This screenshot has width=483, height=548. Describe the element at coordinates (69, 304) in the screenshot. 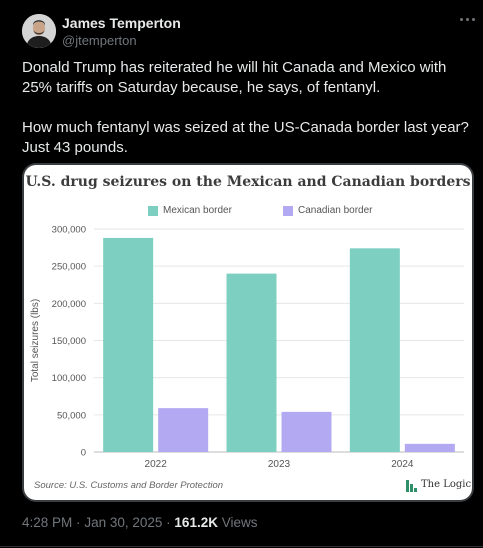

I see `y-tick-label: 200,000` at that location.